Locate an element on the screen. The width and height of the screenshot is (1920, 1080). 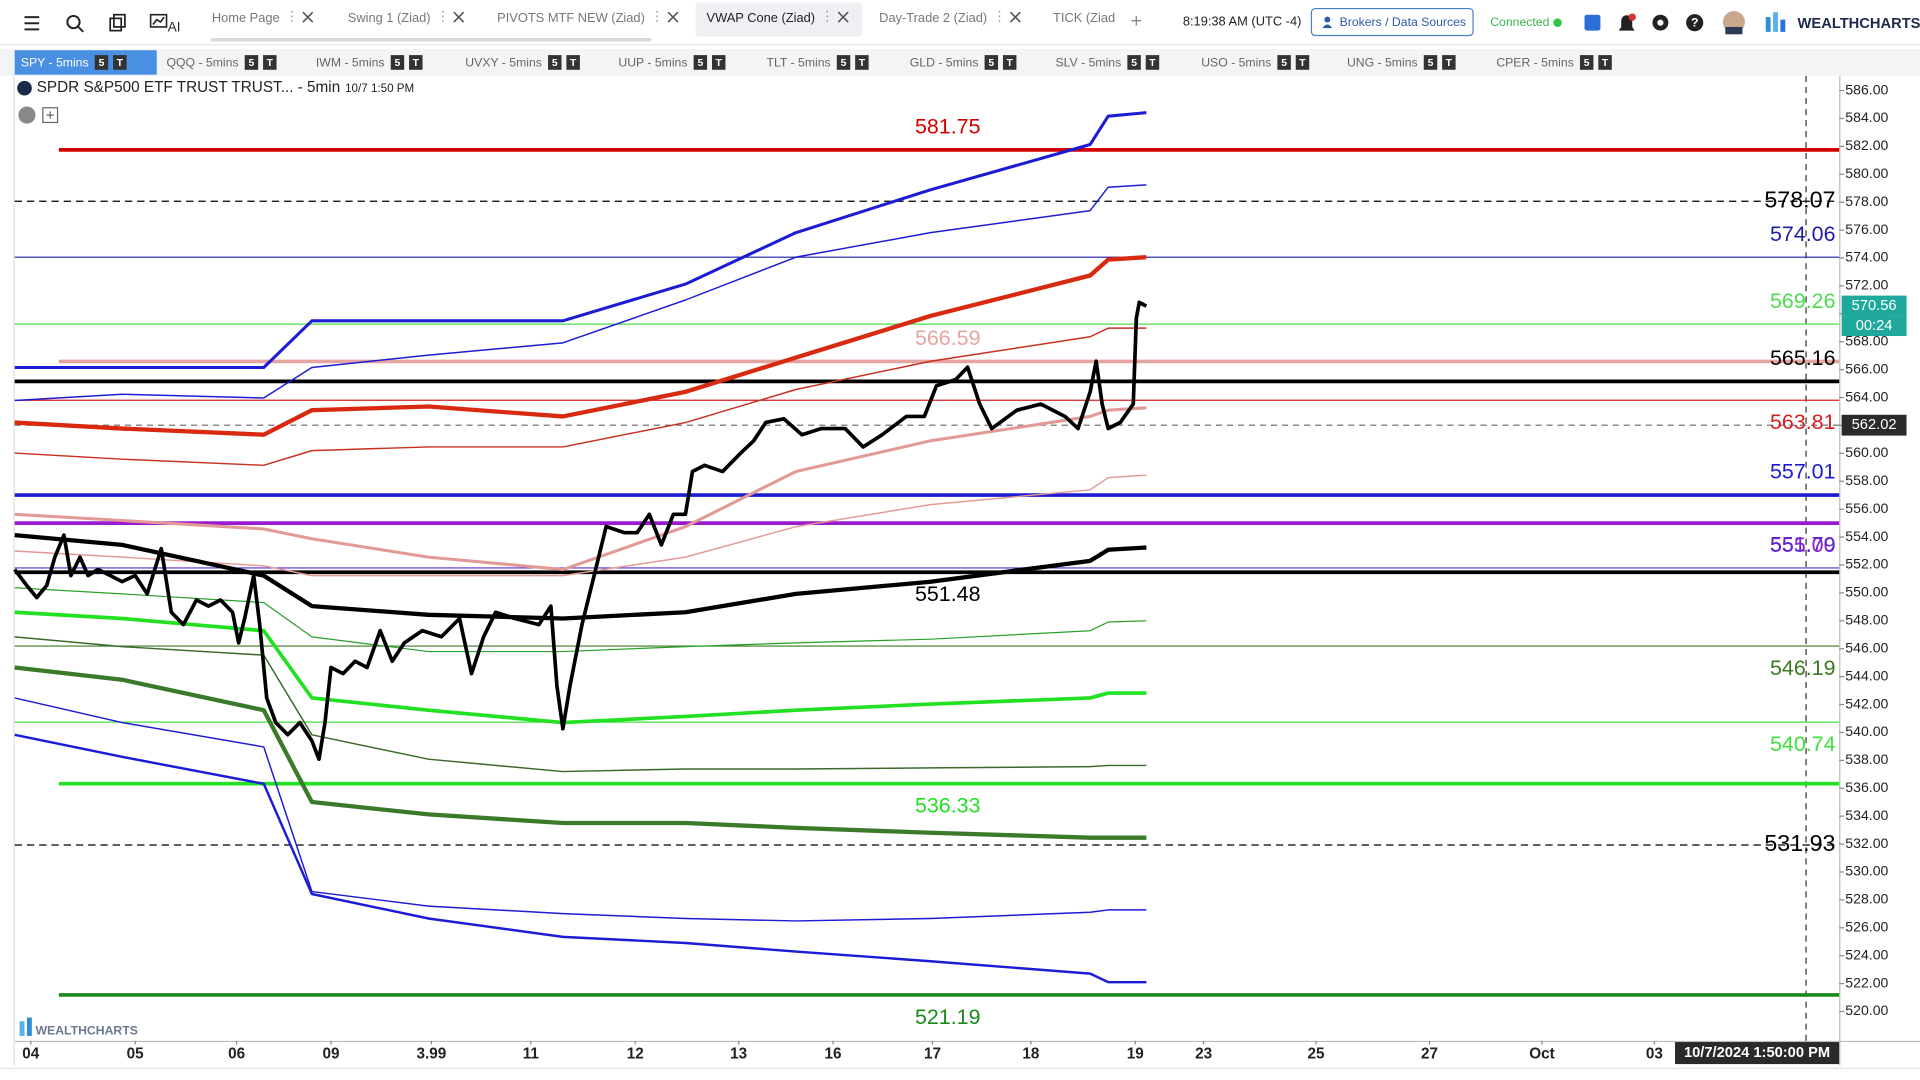
settings-icon-hole is located at coordinates (1660, 22).